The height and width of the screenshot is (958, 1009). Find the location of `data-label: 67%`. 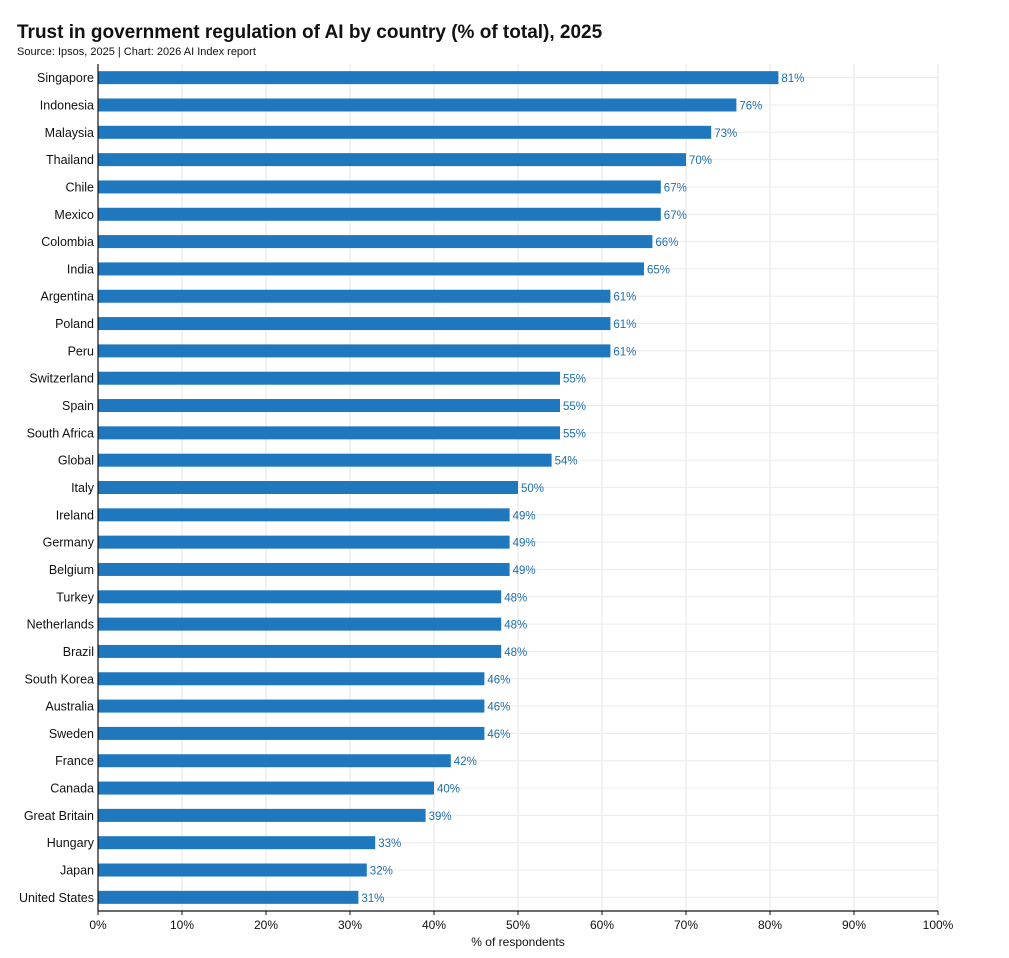

data-label: 67% is located at coordinates (675, 188).